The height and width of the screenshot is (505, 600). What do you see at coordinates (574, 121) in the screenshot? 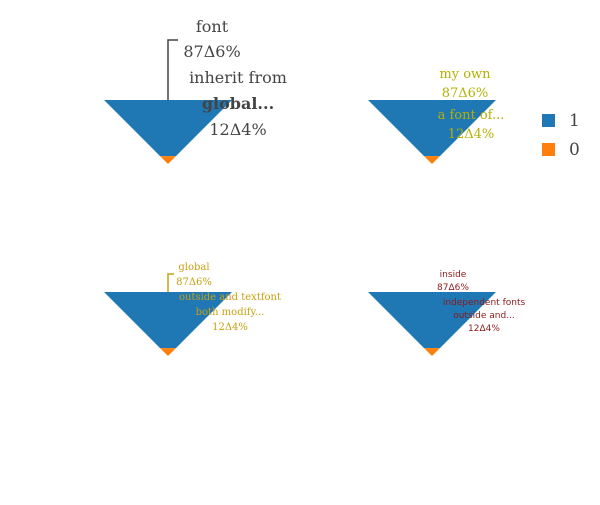
I see `legend-label-1: 1` at bounding box center [574, 121].